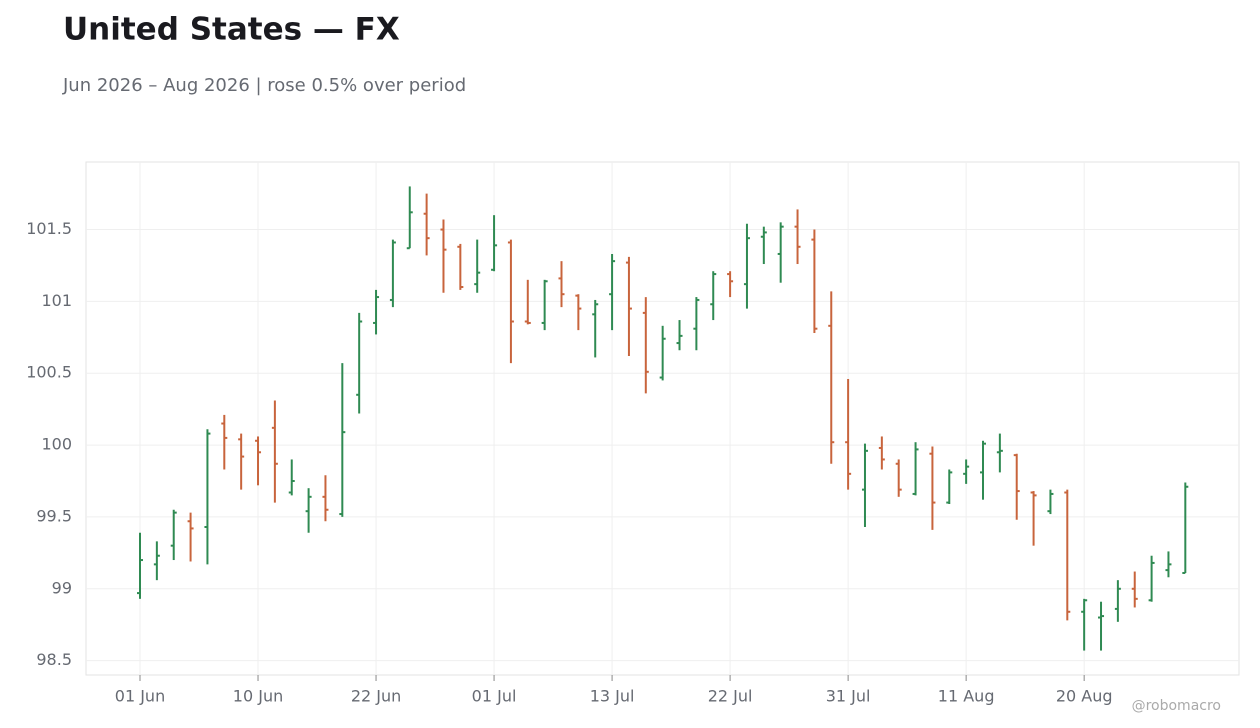  Describe the element at coordinates (966, 696) in the screenshot. I see `x-tick-label: 11 Aug` at that location.